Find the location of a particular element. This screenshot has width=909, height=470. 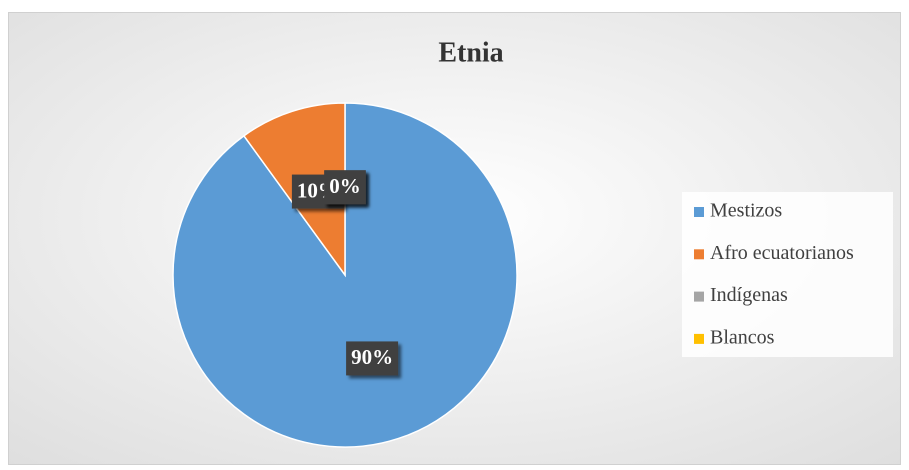

legend-label: Afro ecuatorianos is located at coordinates (782, 253).